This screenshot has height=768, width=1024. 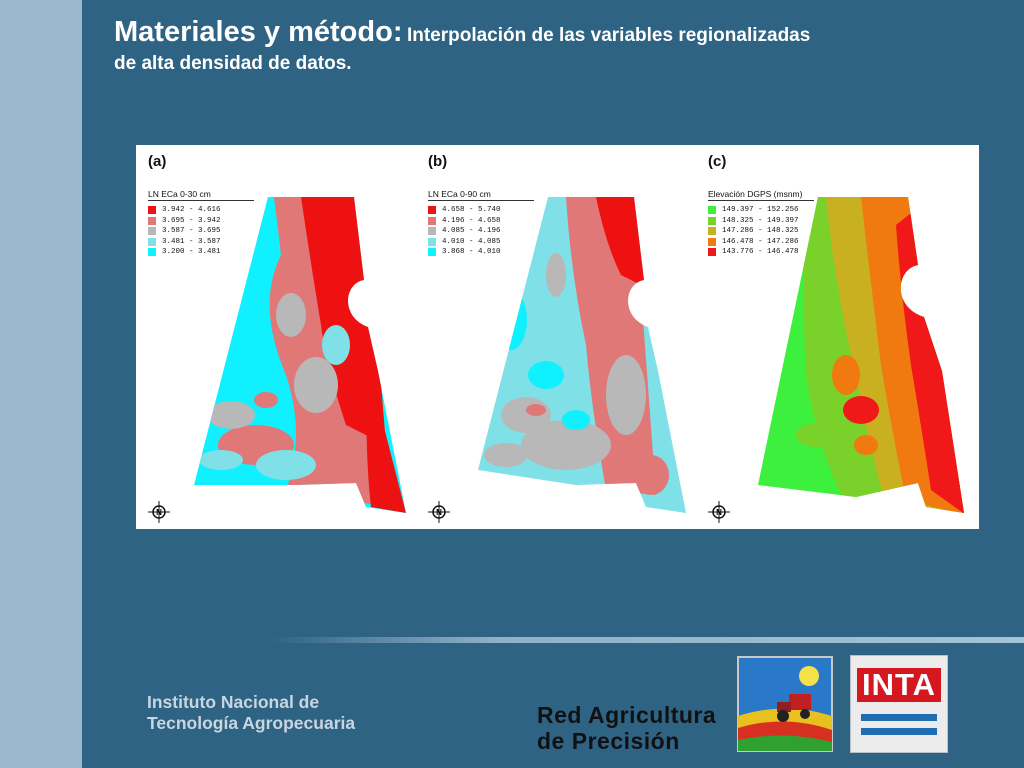 I want to click on title-line2: de alta densidad de datos., so click(x=233, y=64).